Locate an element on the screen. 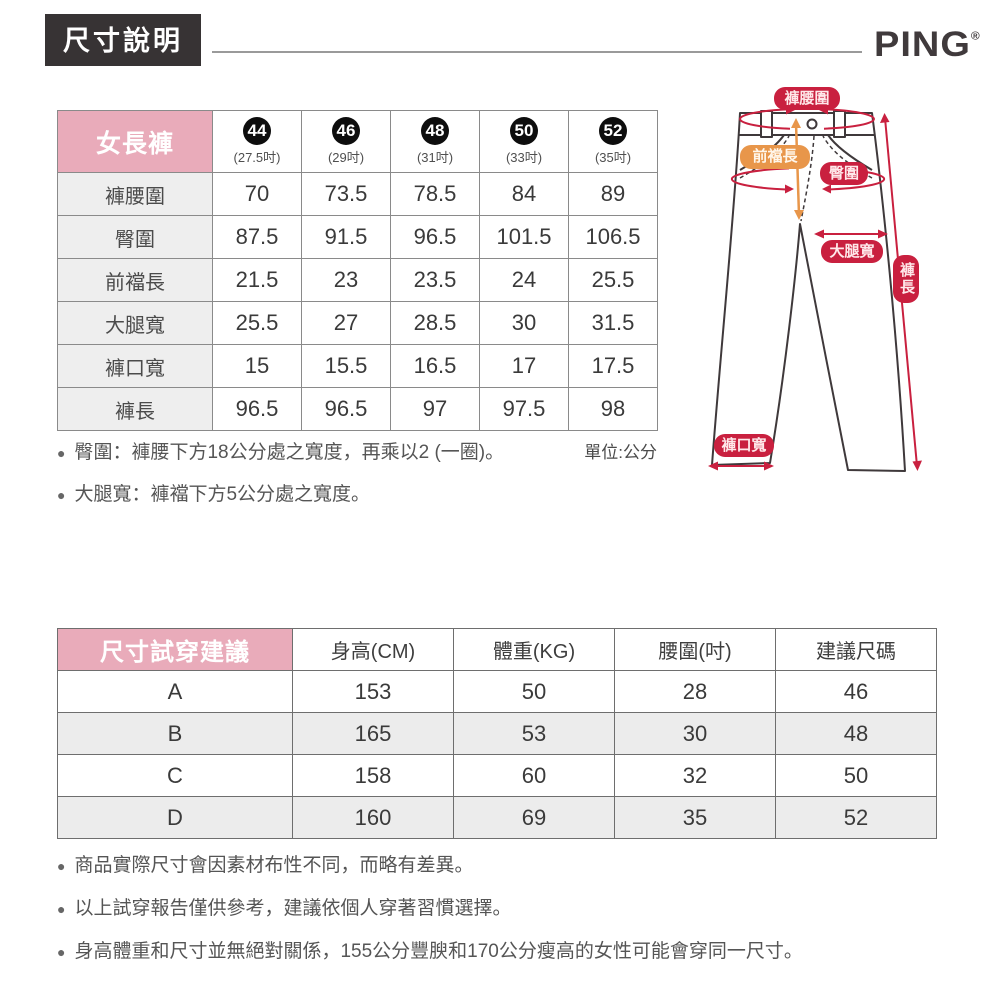 The image size is (1000, 1000). fit-row-label: C is located at coordinates (175, 775).